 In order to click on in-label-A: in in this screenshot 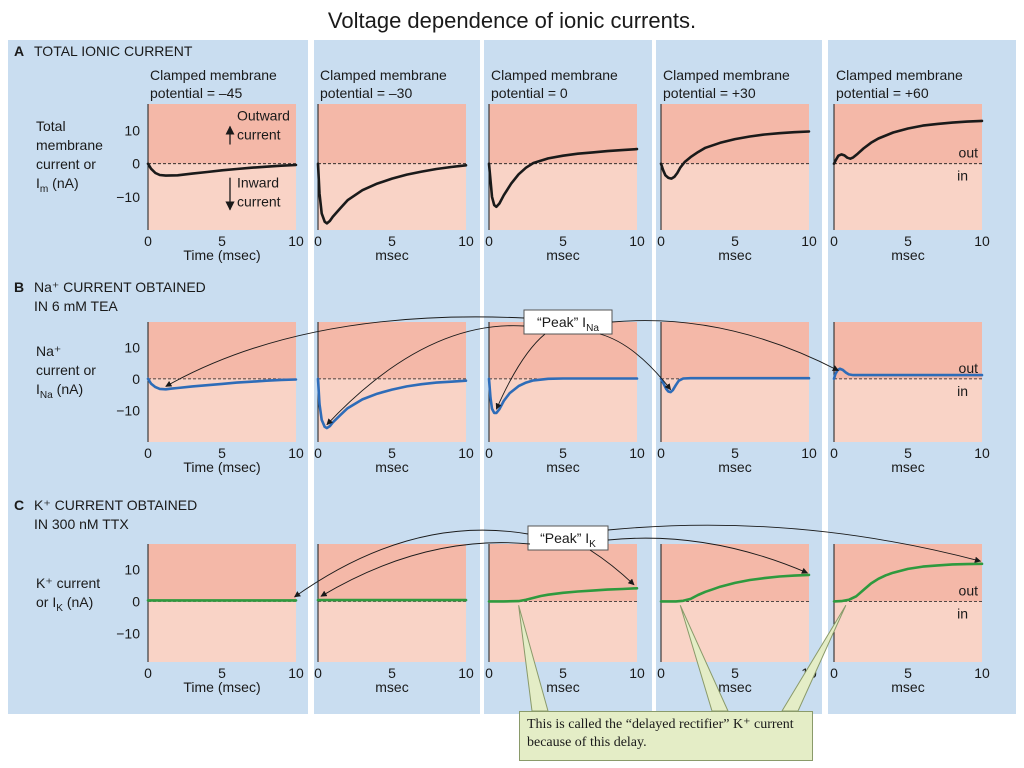, I will do `click(962, 176)`.